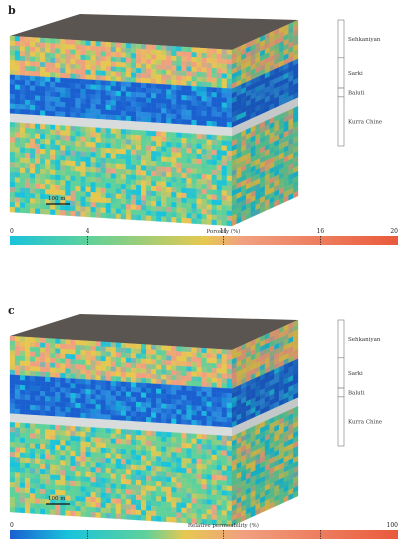 The image size is (404, 550). I want to click on colorbar: 0 100 Relative permeability (%), so click(204, 530).